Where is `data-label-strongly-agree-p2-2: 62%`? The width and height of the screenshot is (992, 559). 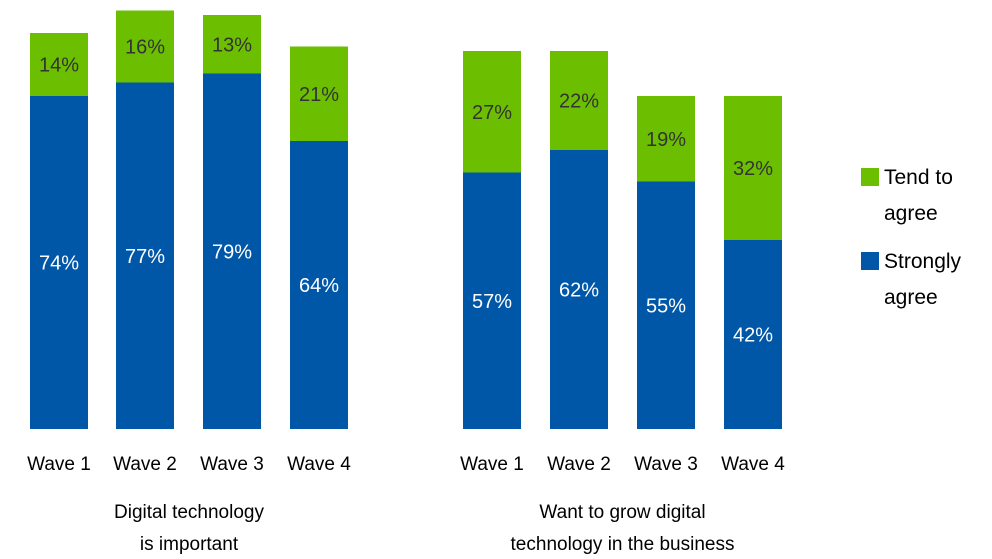 data-label-strongly-agree-p2-2: 62% is located at coordinates (579, 291).